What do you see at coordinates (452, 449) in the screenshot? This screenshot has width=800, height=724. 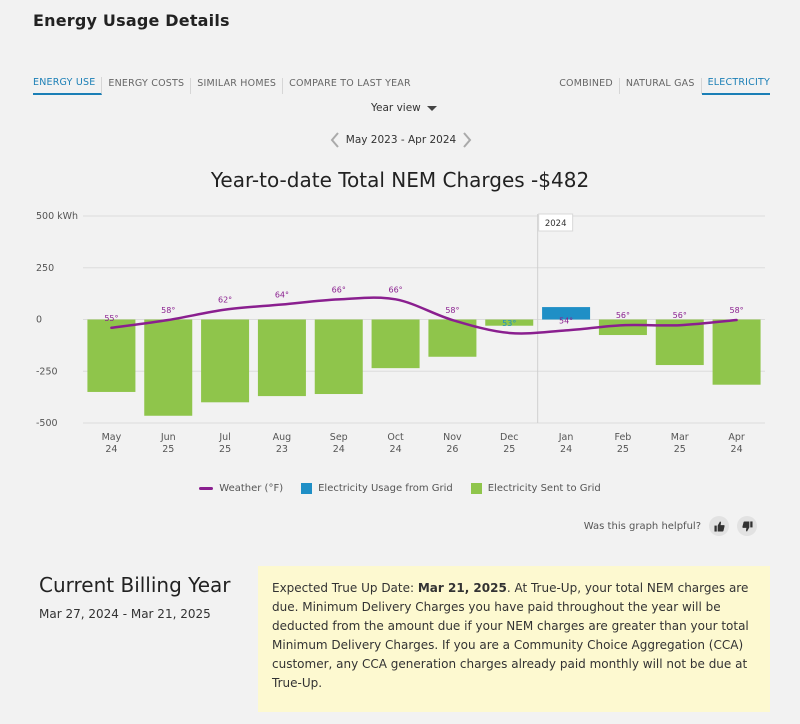 I see `x-tick-day: 26` at bounding box center [452, 449].